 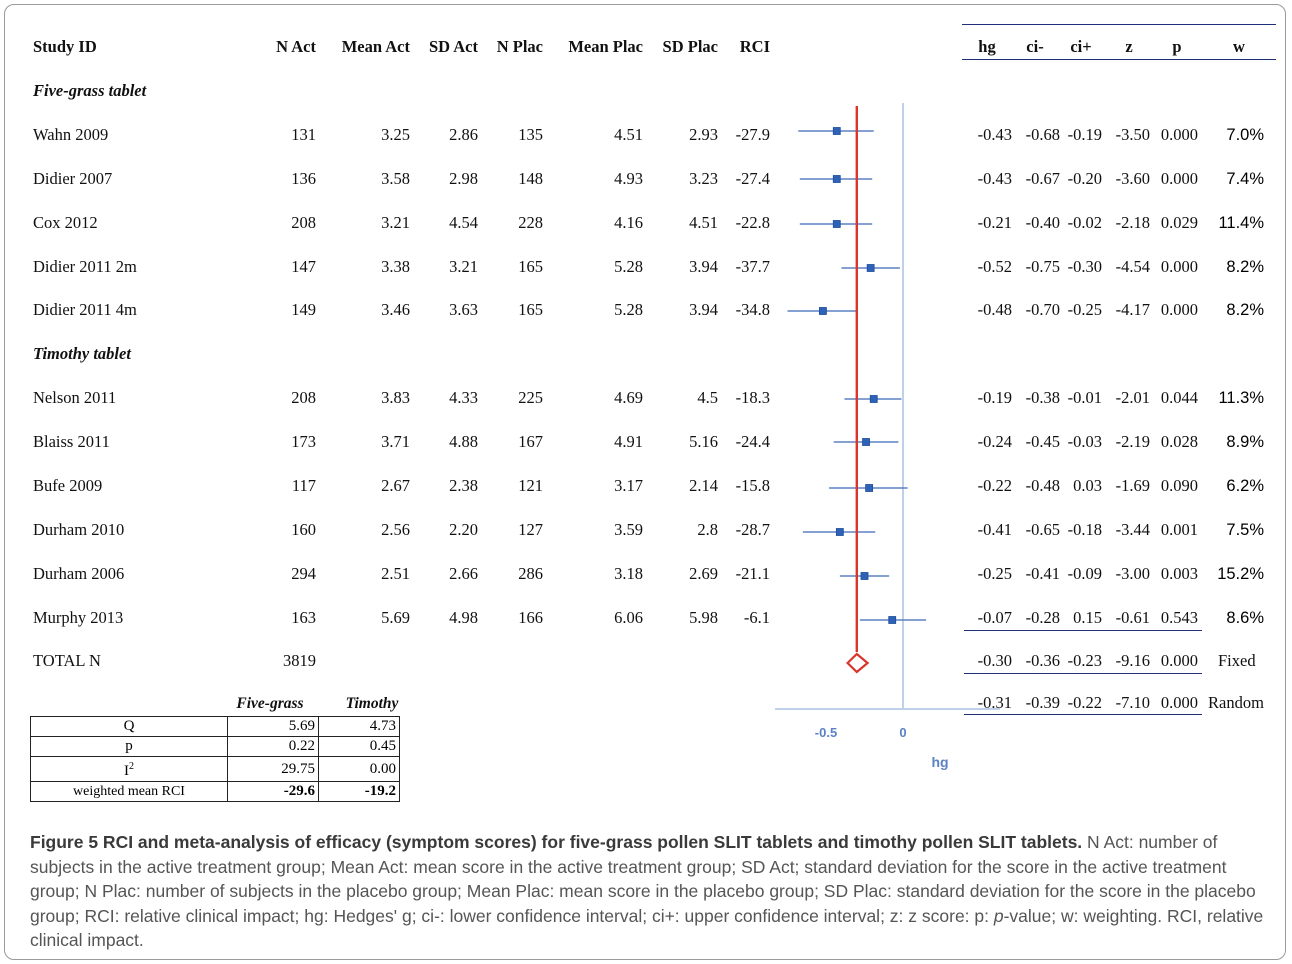 What do you see at coordinates (1245, 310) in the screenshot?
I see `cell-w: 8.2%` at bounding box center [1245, 310].